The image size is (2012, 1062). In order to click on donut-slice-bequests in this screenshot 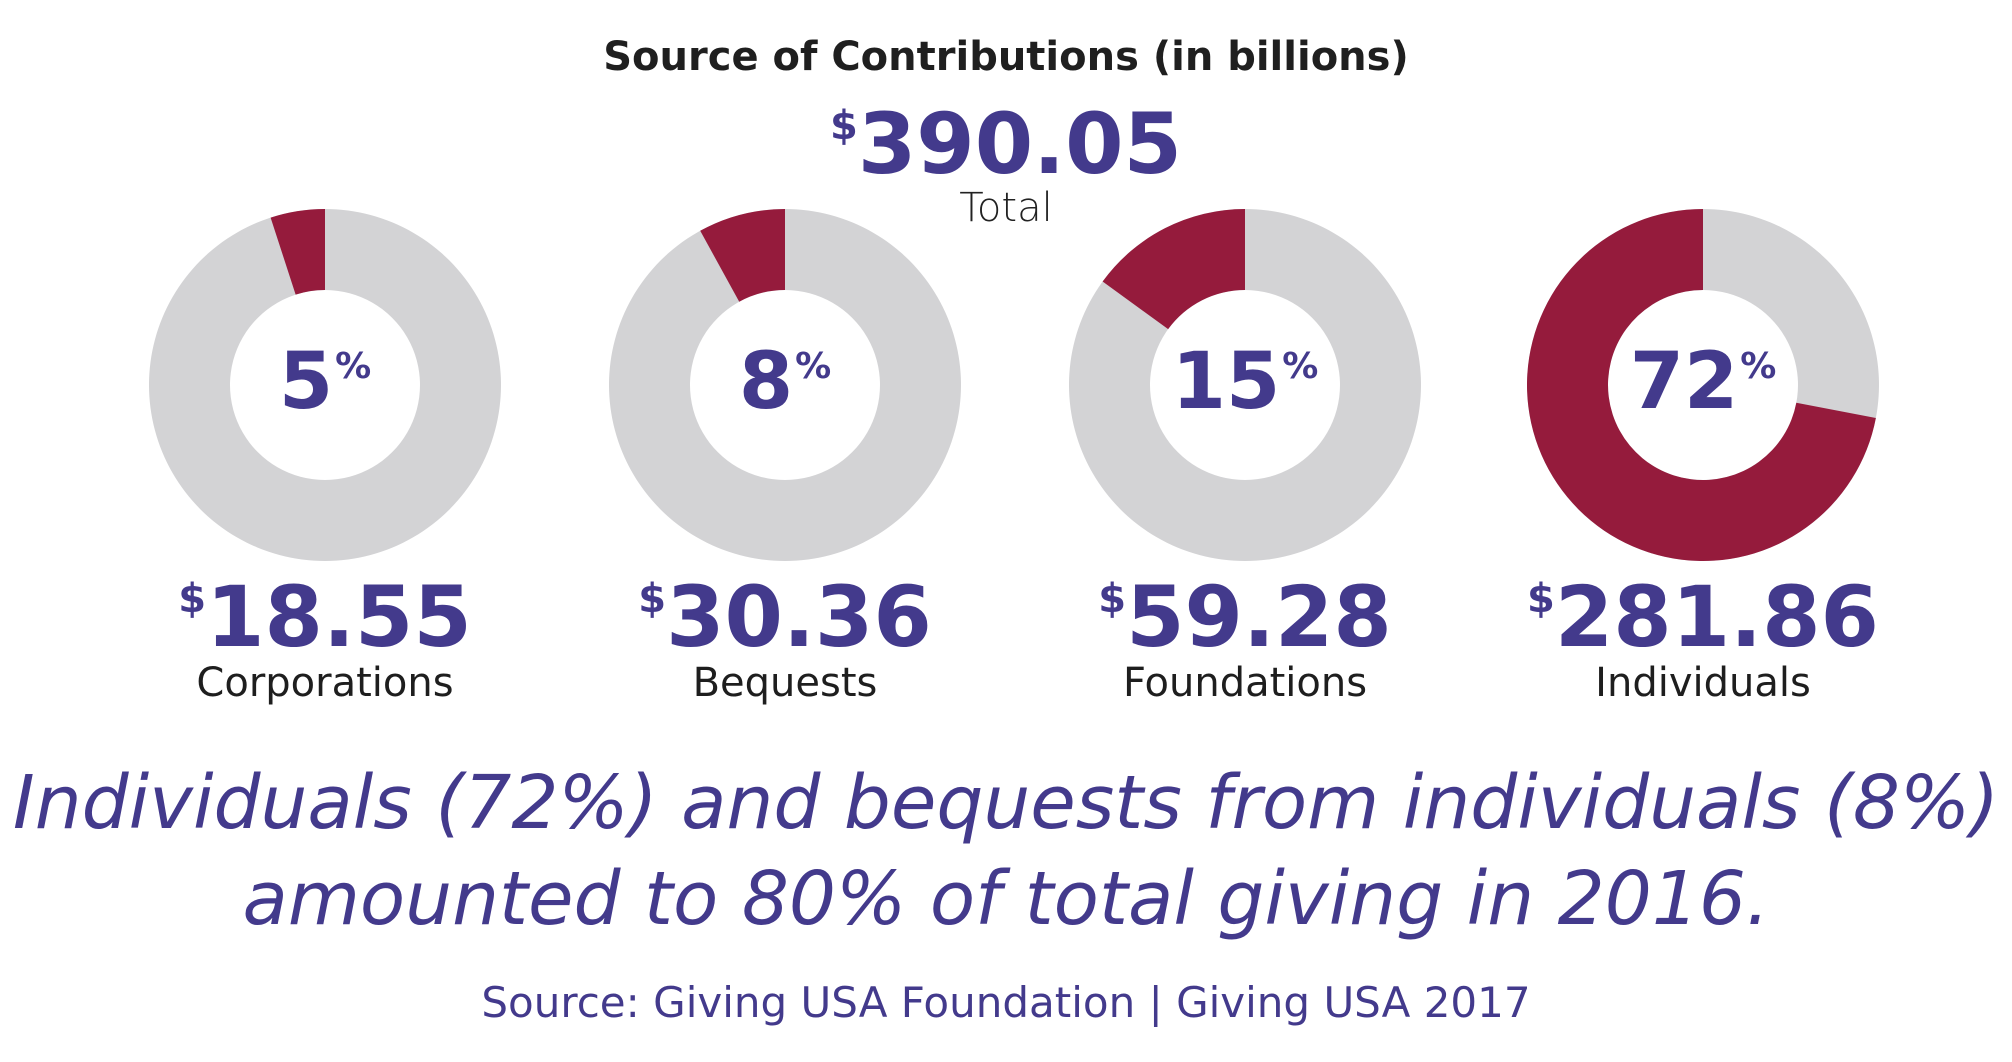, I will do `click(742, 255)`.